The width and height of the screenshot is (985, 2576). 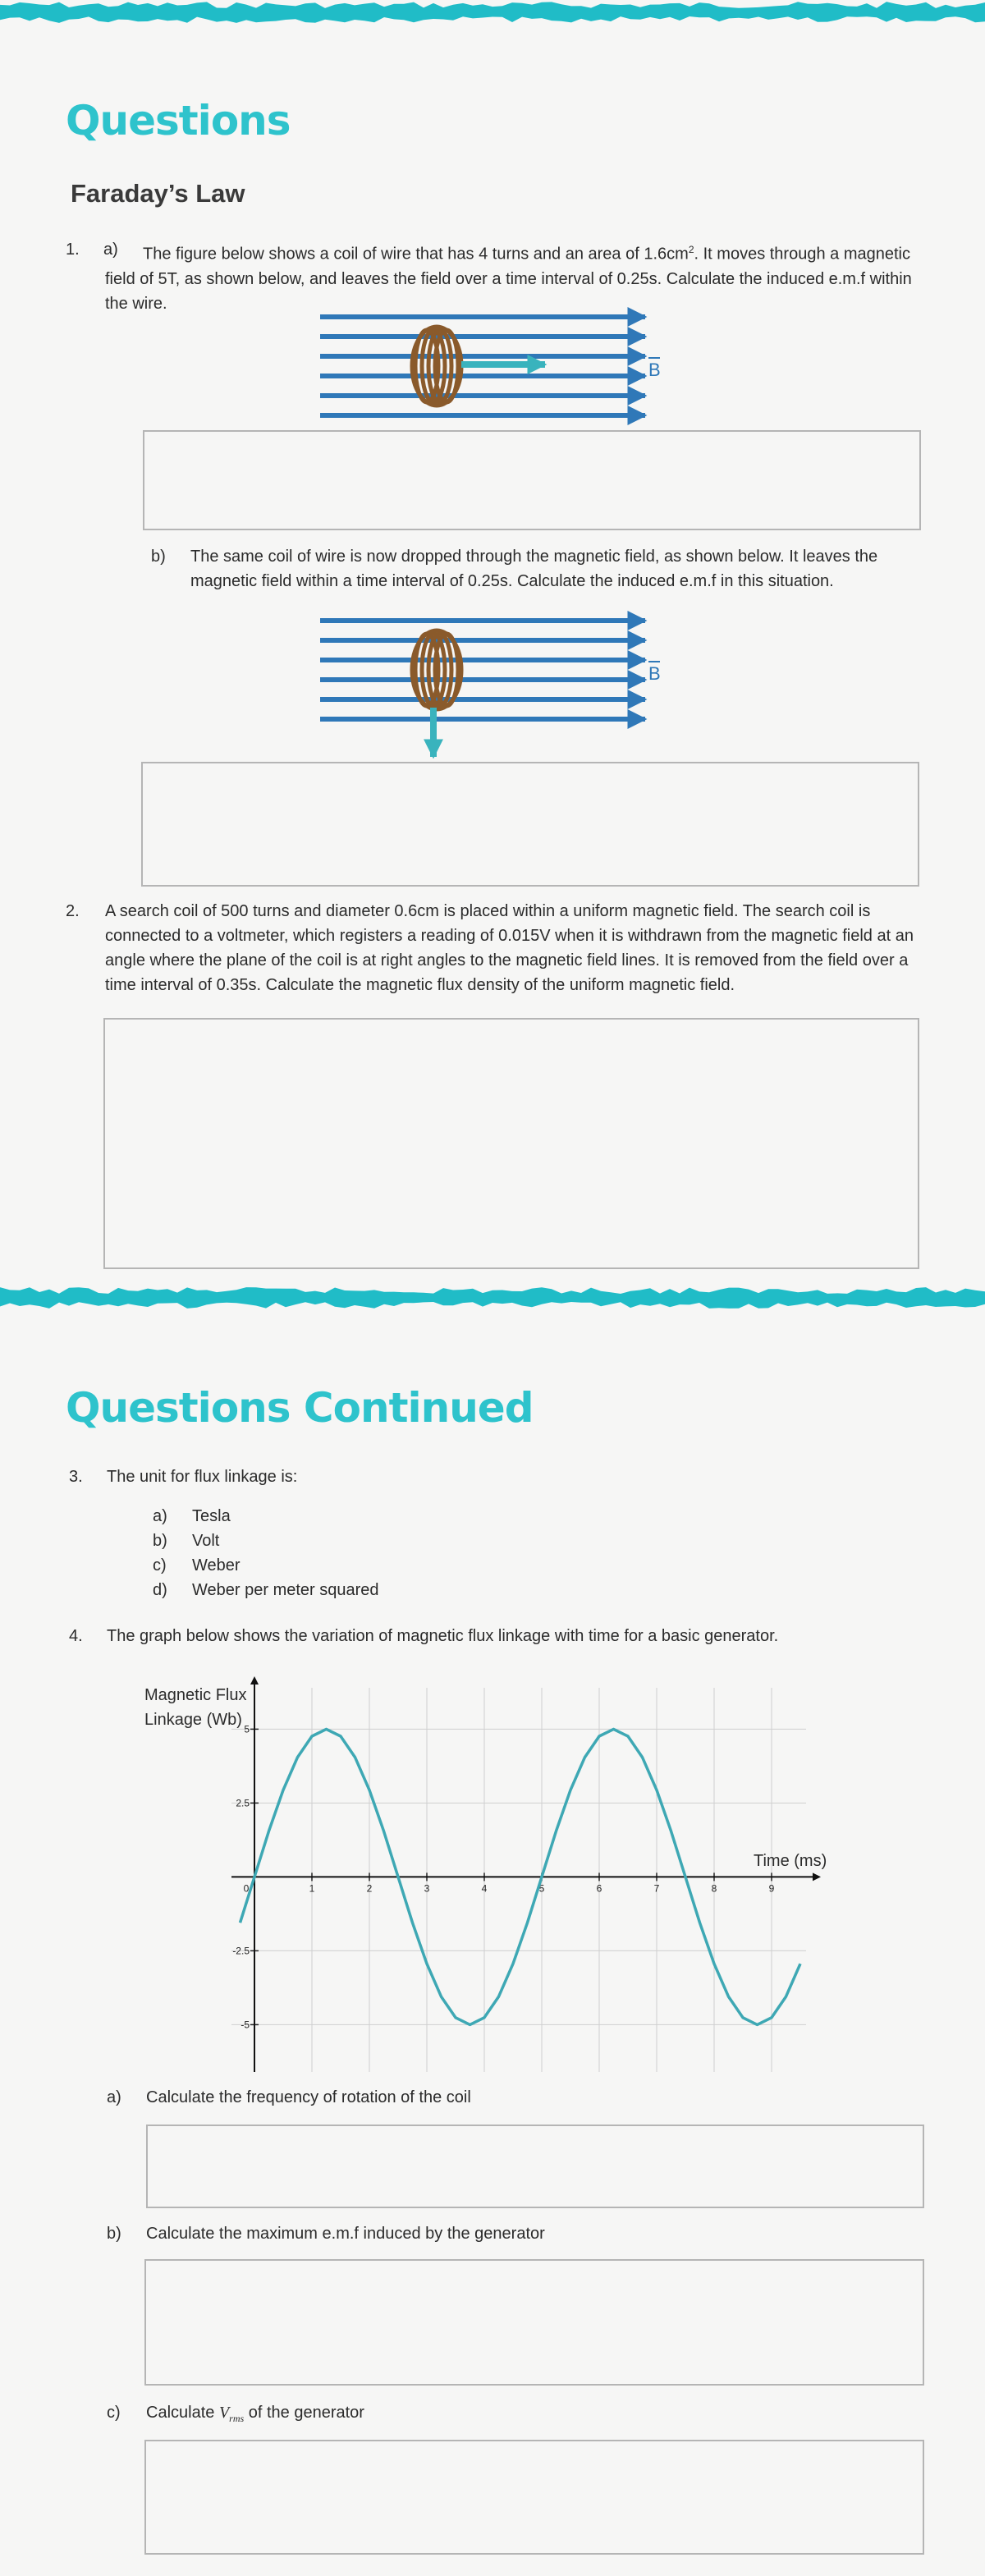 What do you see at coordinates (216, 1565) in the screenshot?
I see `option-text: Weber` at bounding box center [216, 1565].